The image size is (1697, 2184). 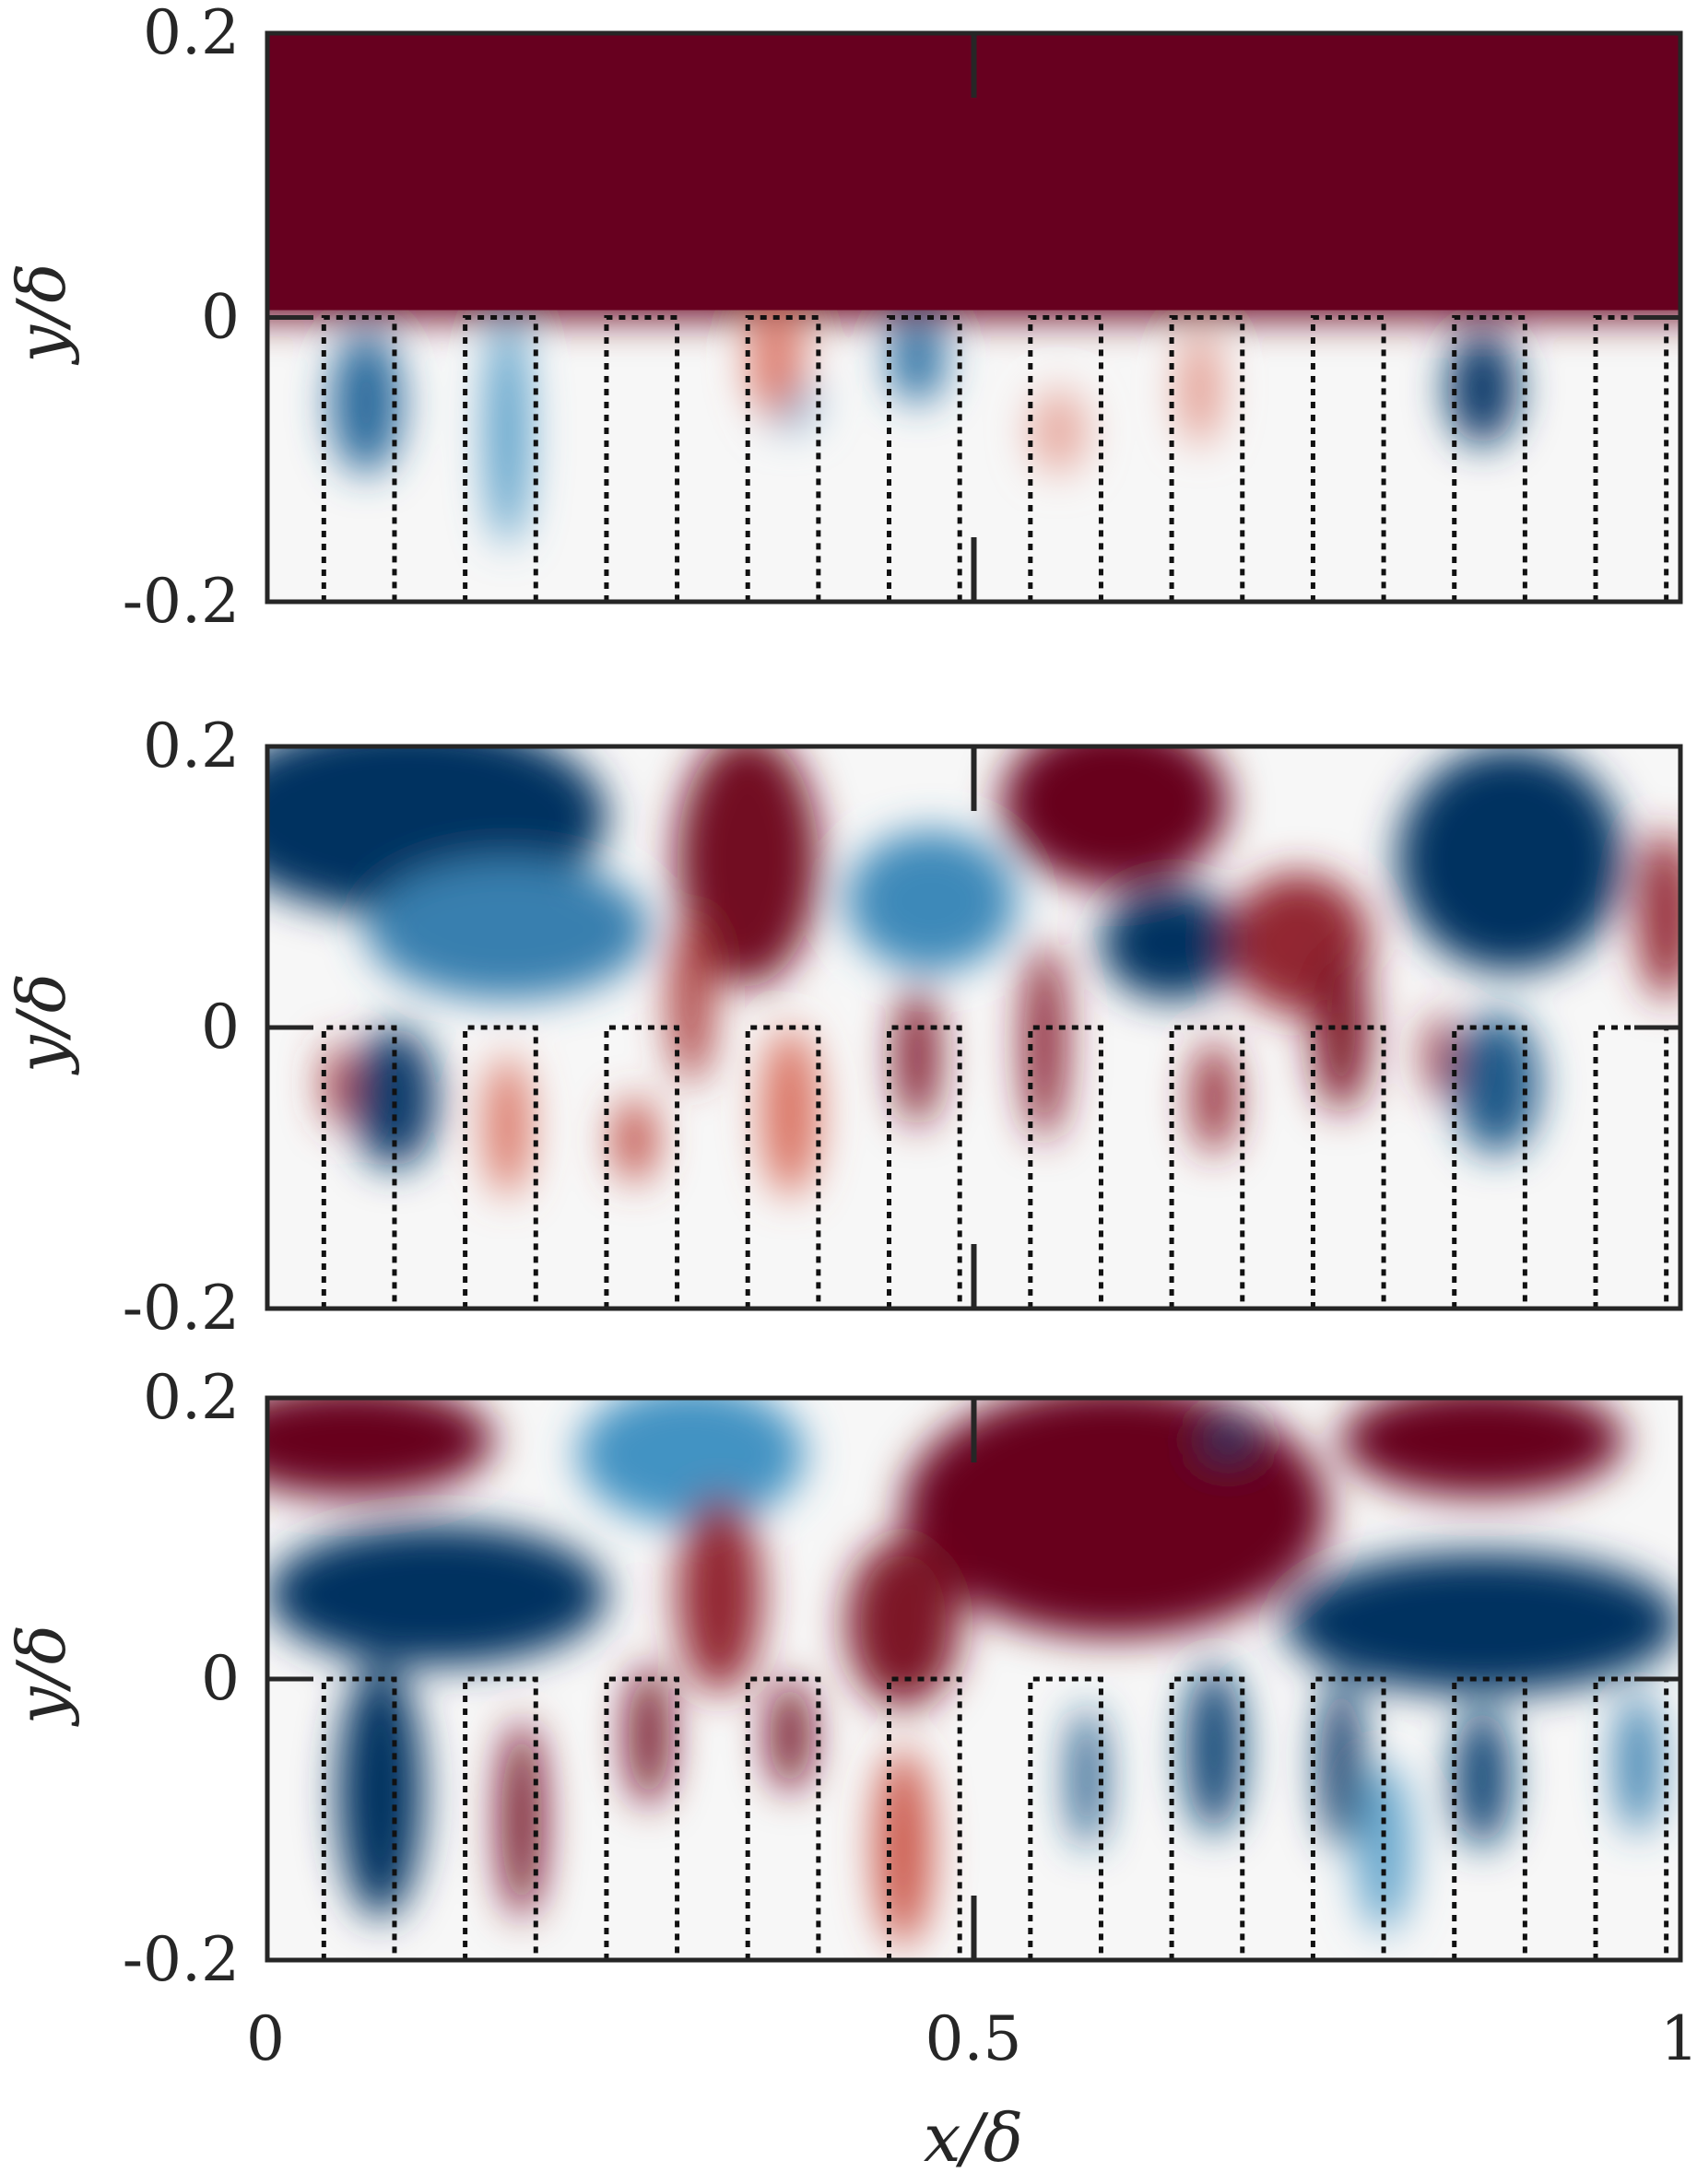 What do you see at coordinates (1678, 2038) in the screenshot?
I see `x-tick-label-1: 1` at bounding box center [1678, 2038].